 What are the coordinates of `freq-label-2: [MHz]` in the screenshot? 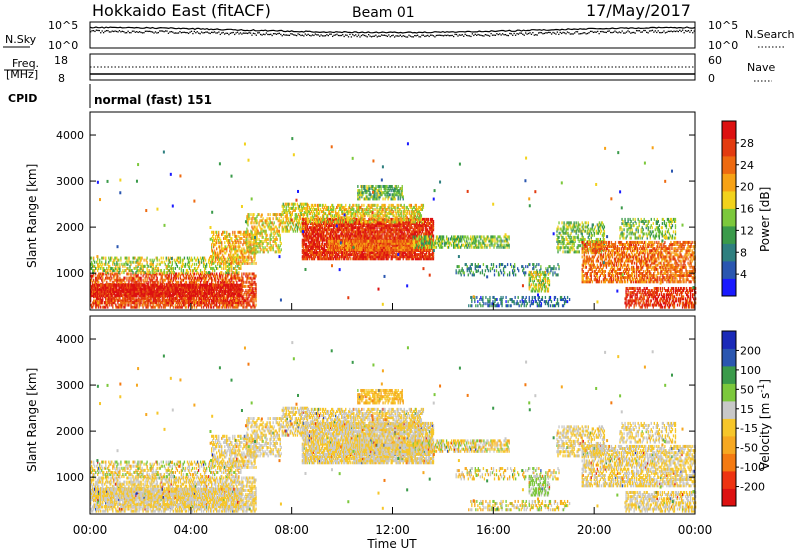 It's located at (22, 74).